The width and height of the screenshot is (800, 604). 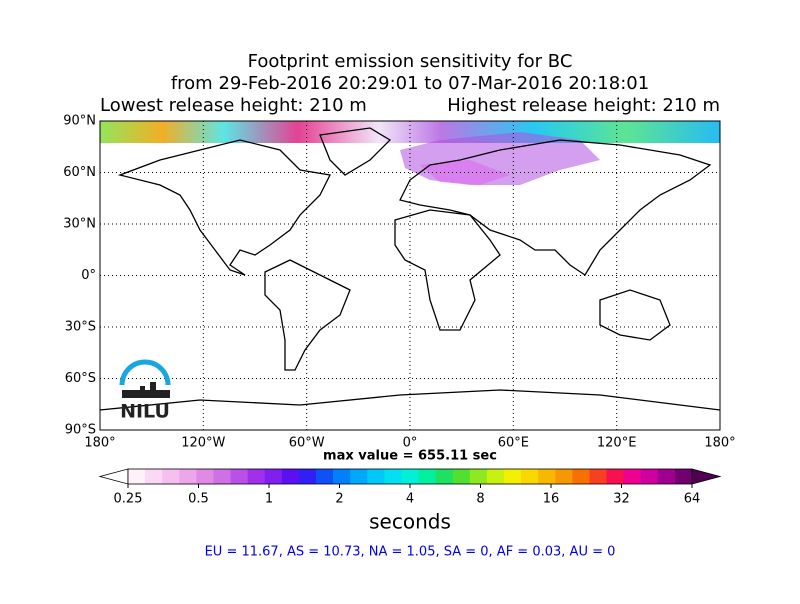 What do you see at coordinates (635, 315) in the screenshot?
I see `australia` at bounding box center [635, 315].